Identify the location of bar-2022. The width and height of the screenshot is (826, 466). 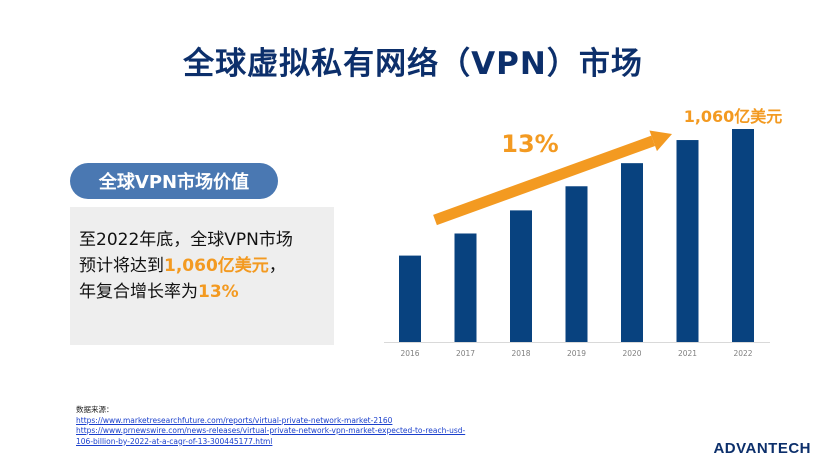
(743, 235).